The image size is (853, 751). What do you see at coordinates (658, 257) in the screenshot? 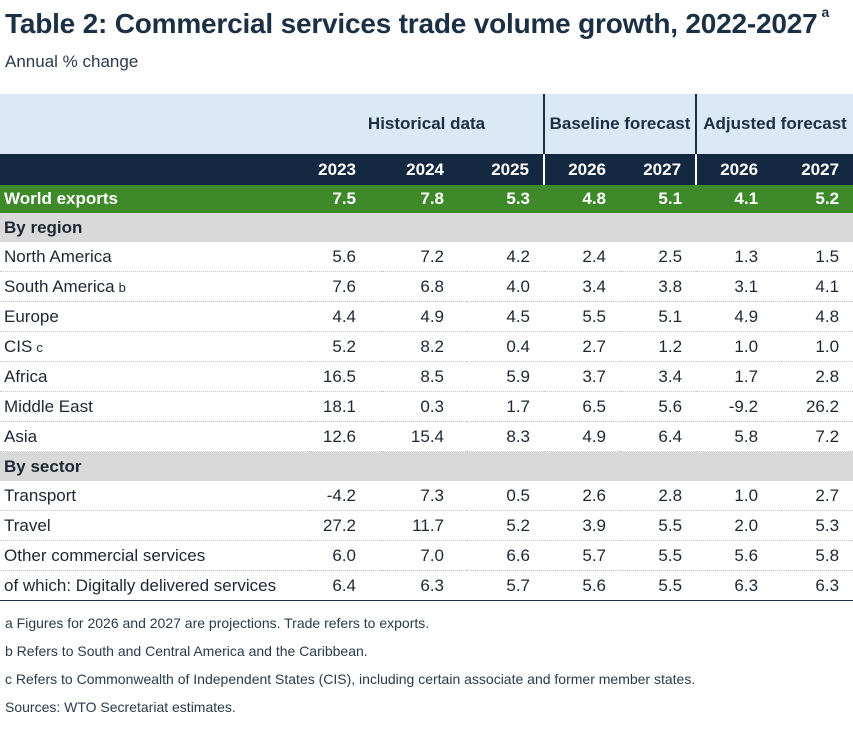
I see `cell-value: 2.5` at bounding box center [658, 257].